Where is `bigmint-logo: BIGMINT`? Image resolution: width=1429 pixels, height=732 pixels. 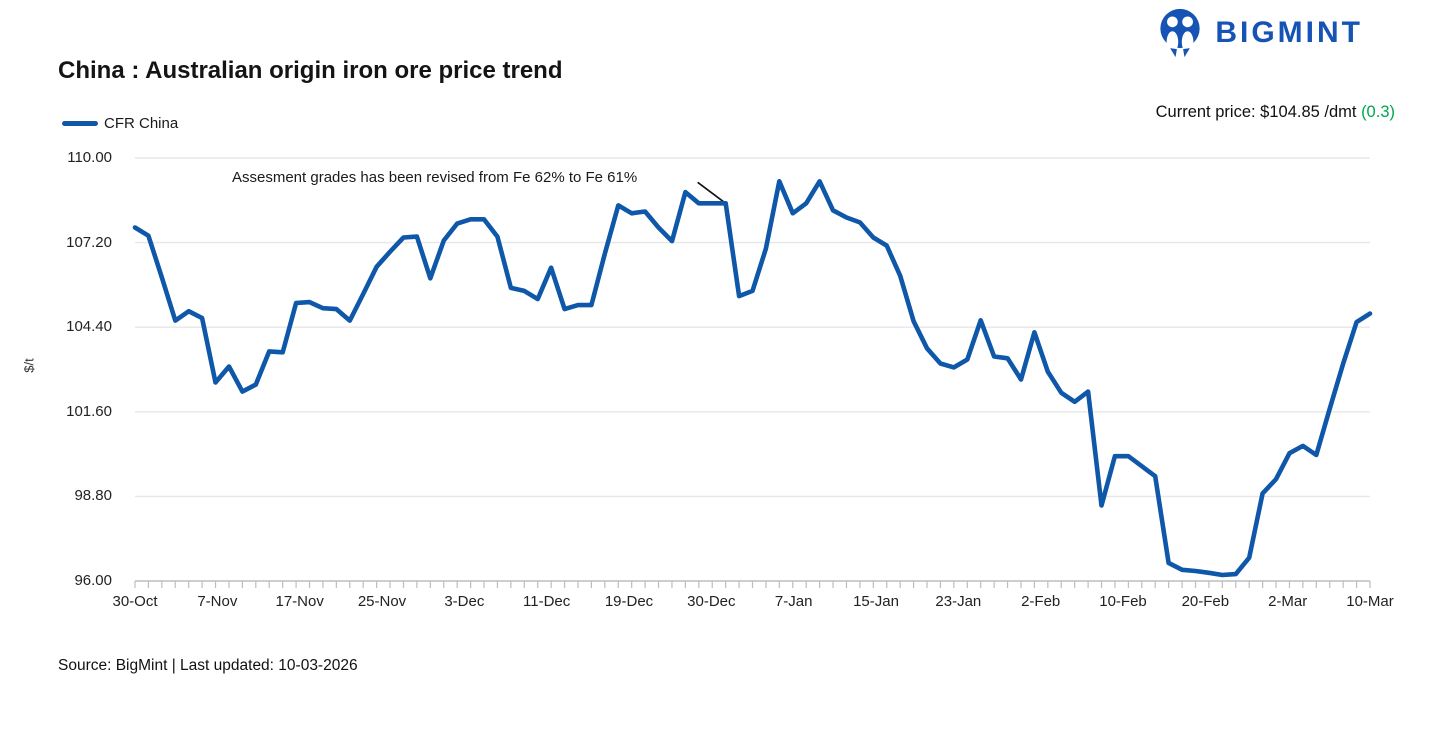 bigmint-logo: BIGMINT is located at coordinates (1258, 33).